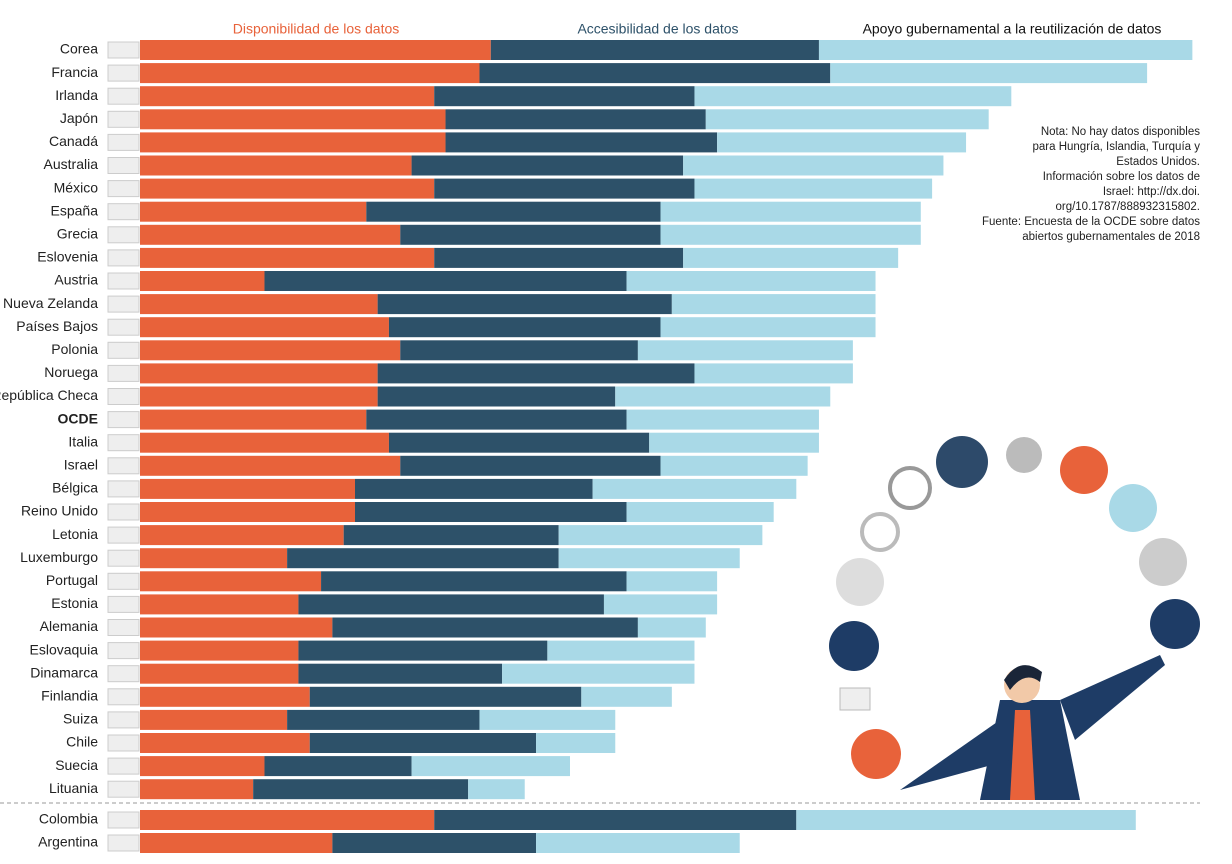  I want to click on category-label: Irlanda, so click(76, 95).